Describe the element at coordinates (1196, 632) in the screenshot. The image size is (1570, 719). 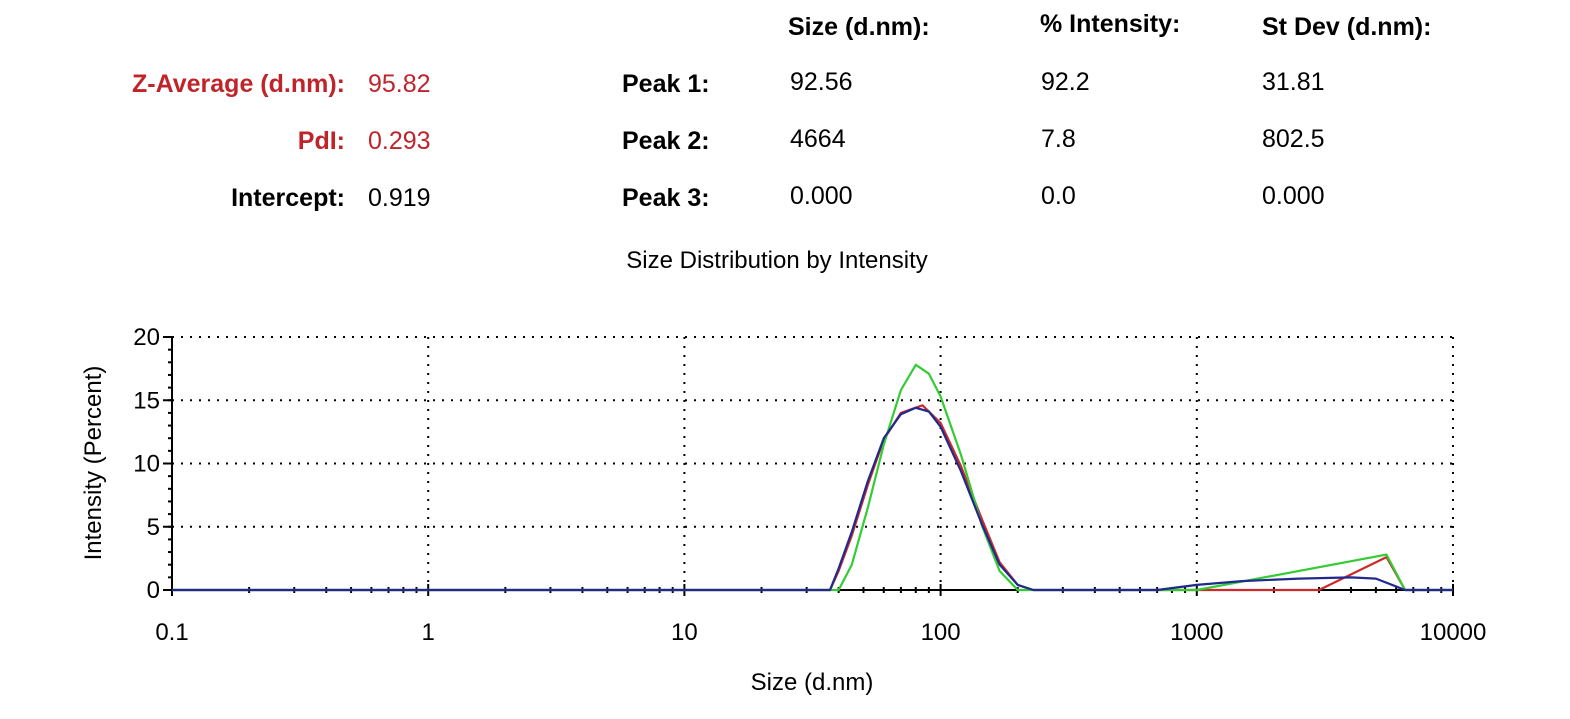
I see `x-tick-label: 1000` at that location.